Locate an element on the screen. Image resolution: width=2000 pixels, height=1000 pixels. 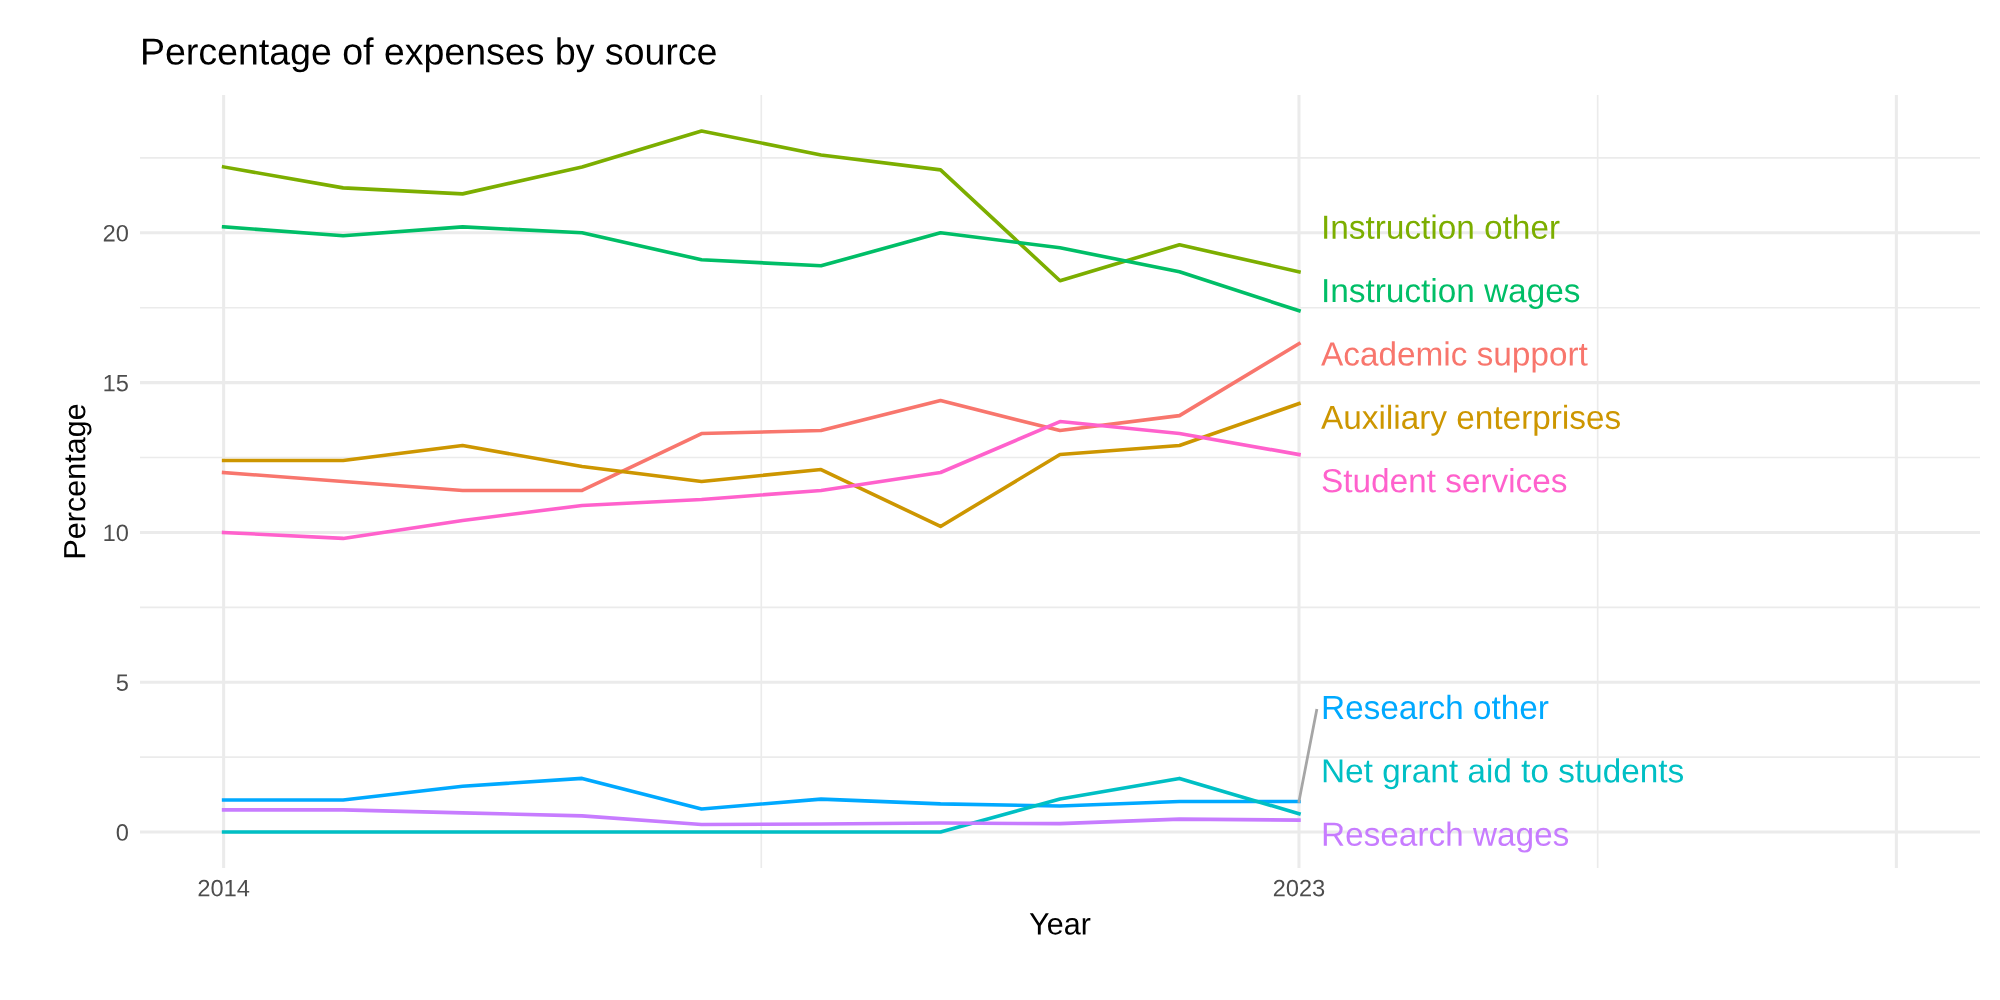
y-tick-label: 15 is located at coordinates (116, 383).